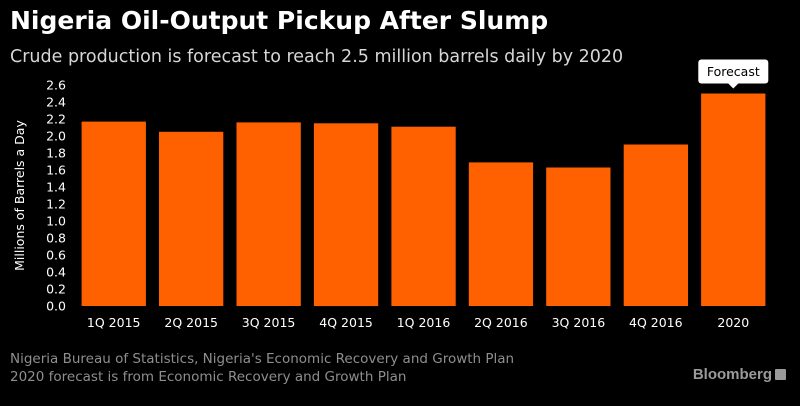 Image resolution: width=800 pixels, height=406 pixels. Describe the element at coordinates (346, 215) in the screenshot. I see `bar-4q-2015` at that location.